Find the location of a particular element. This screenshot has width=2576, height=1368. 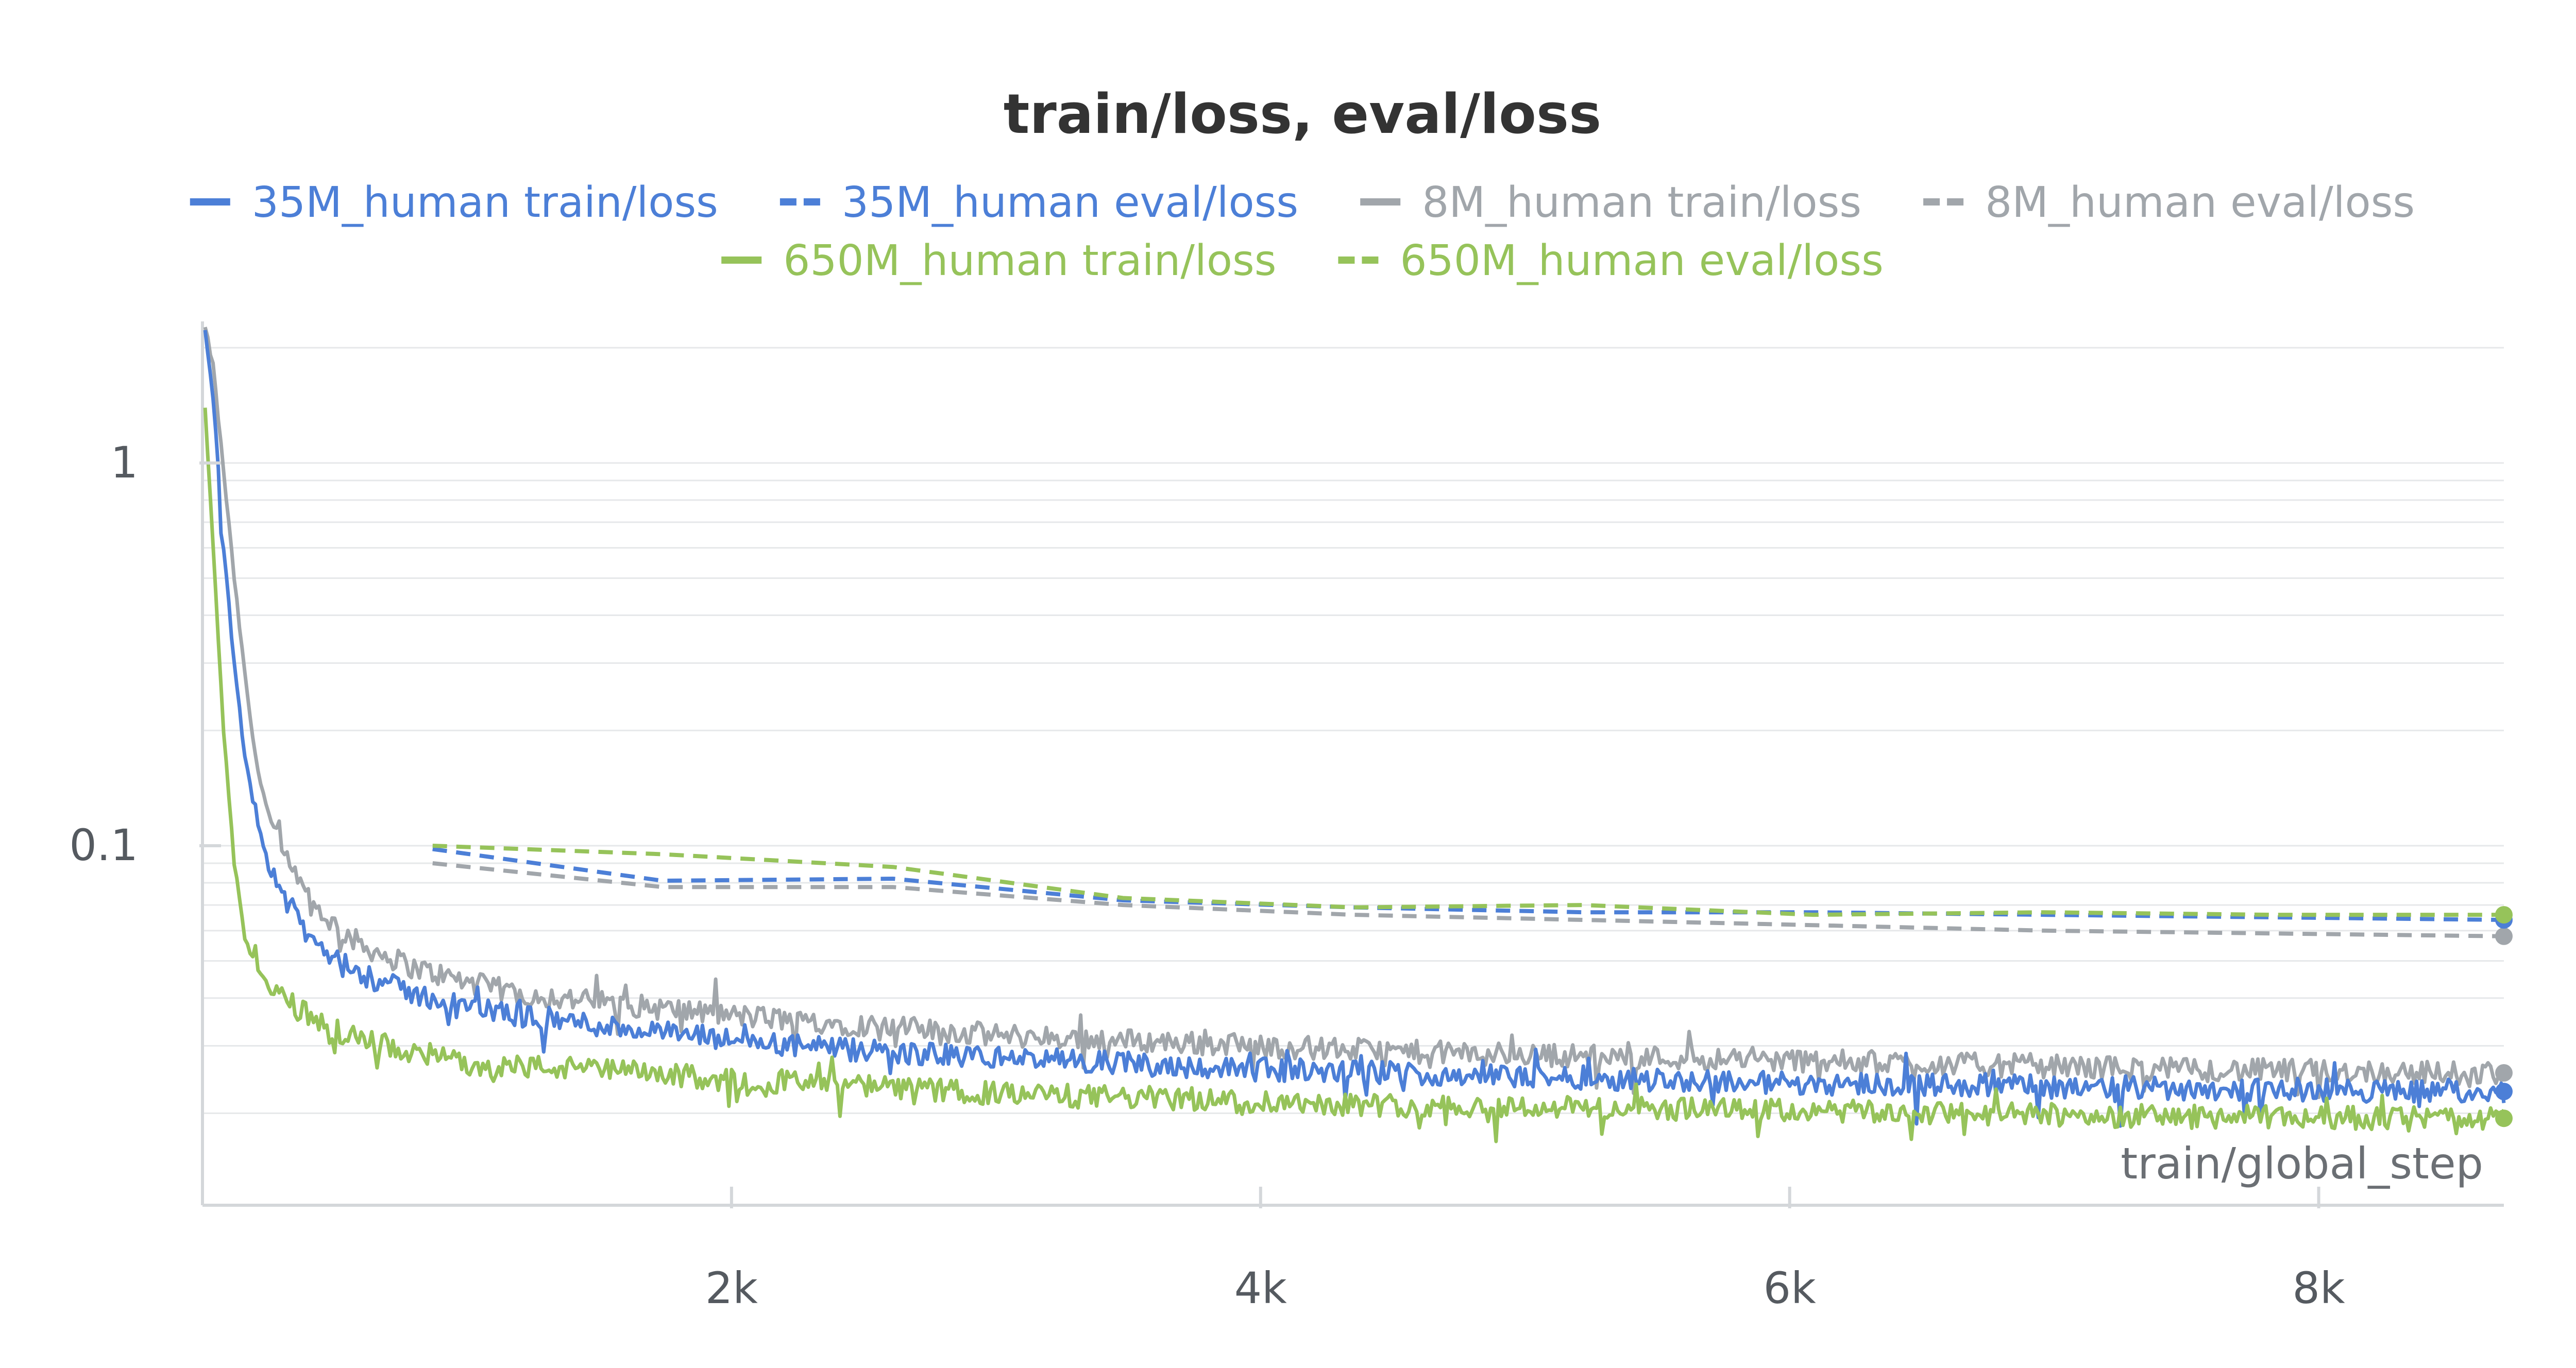

y-tick-label: 1 is located at coordinates (124, 462).